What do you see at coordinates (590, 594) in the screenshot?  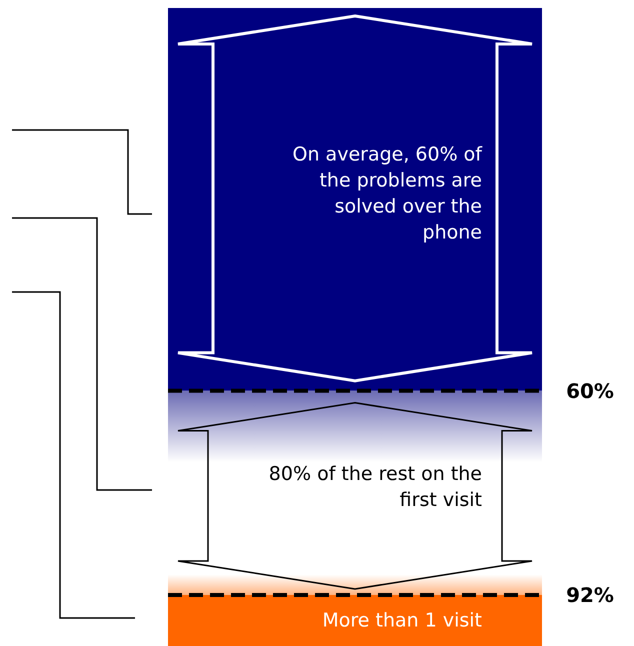 I see `ref-line-label: 92%` at bounding box center [590, 594].